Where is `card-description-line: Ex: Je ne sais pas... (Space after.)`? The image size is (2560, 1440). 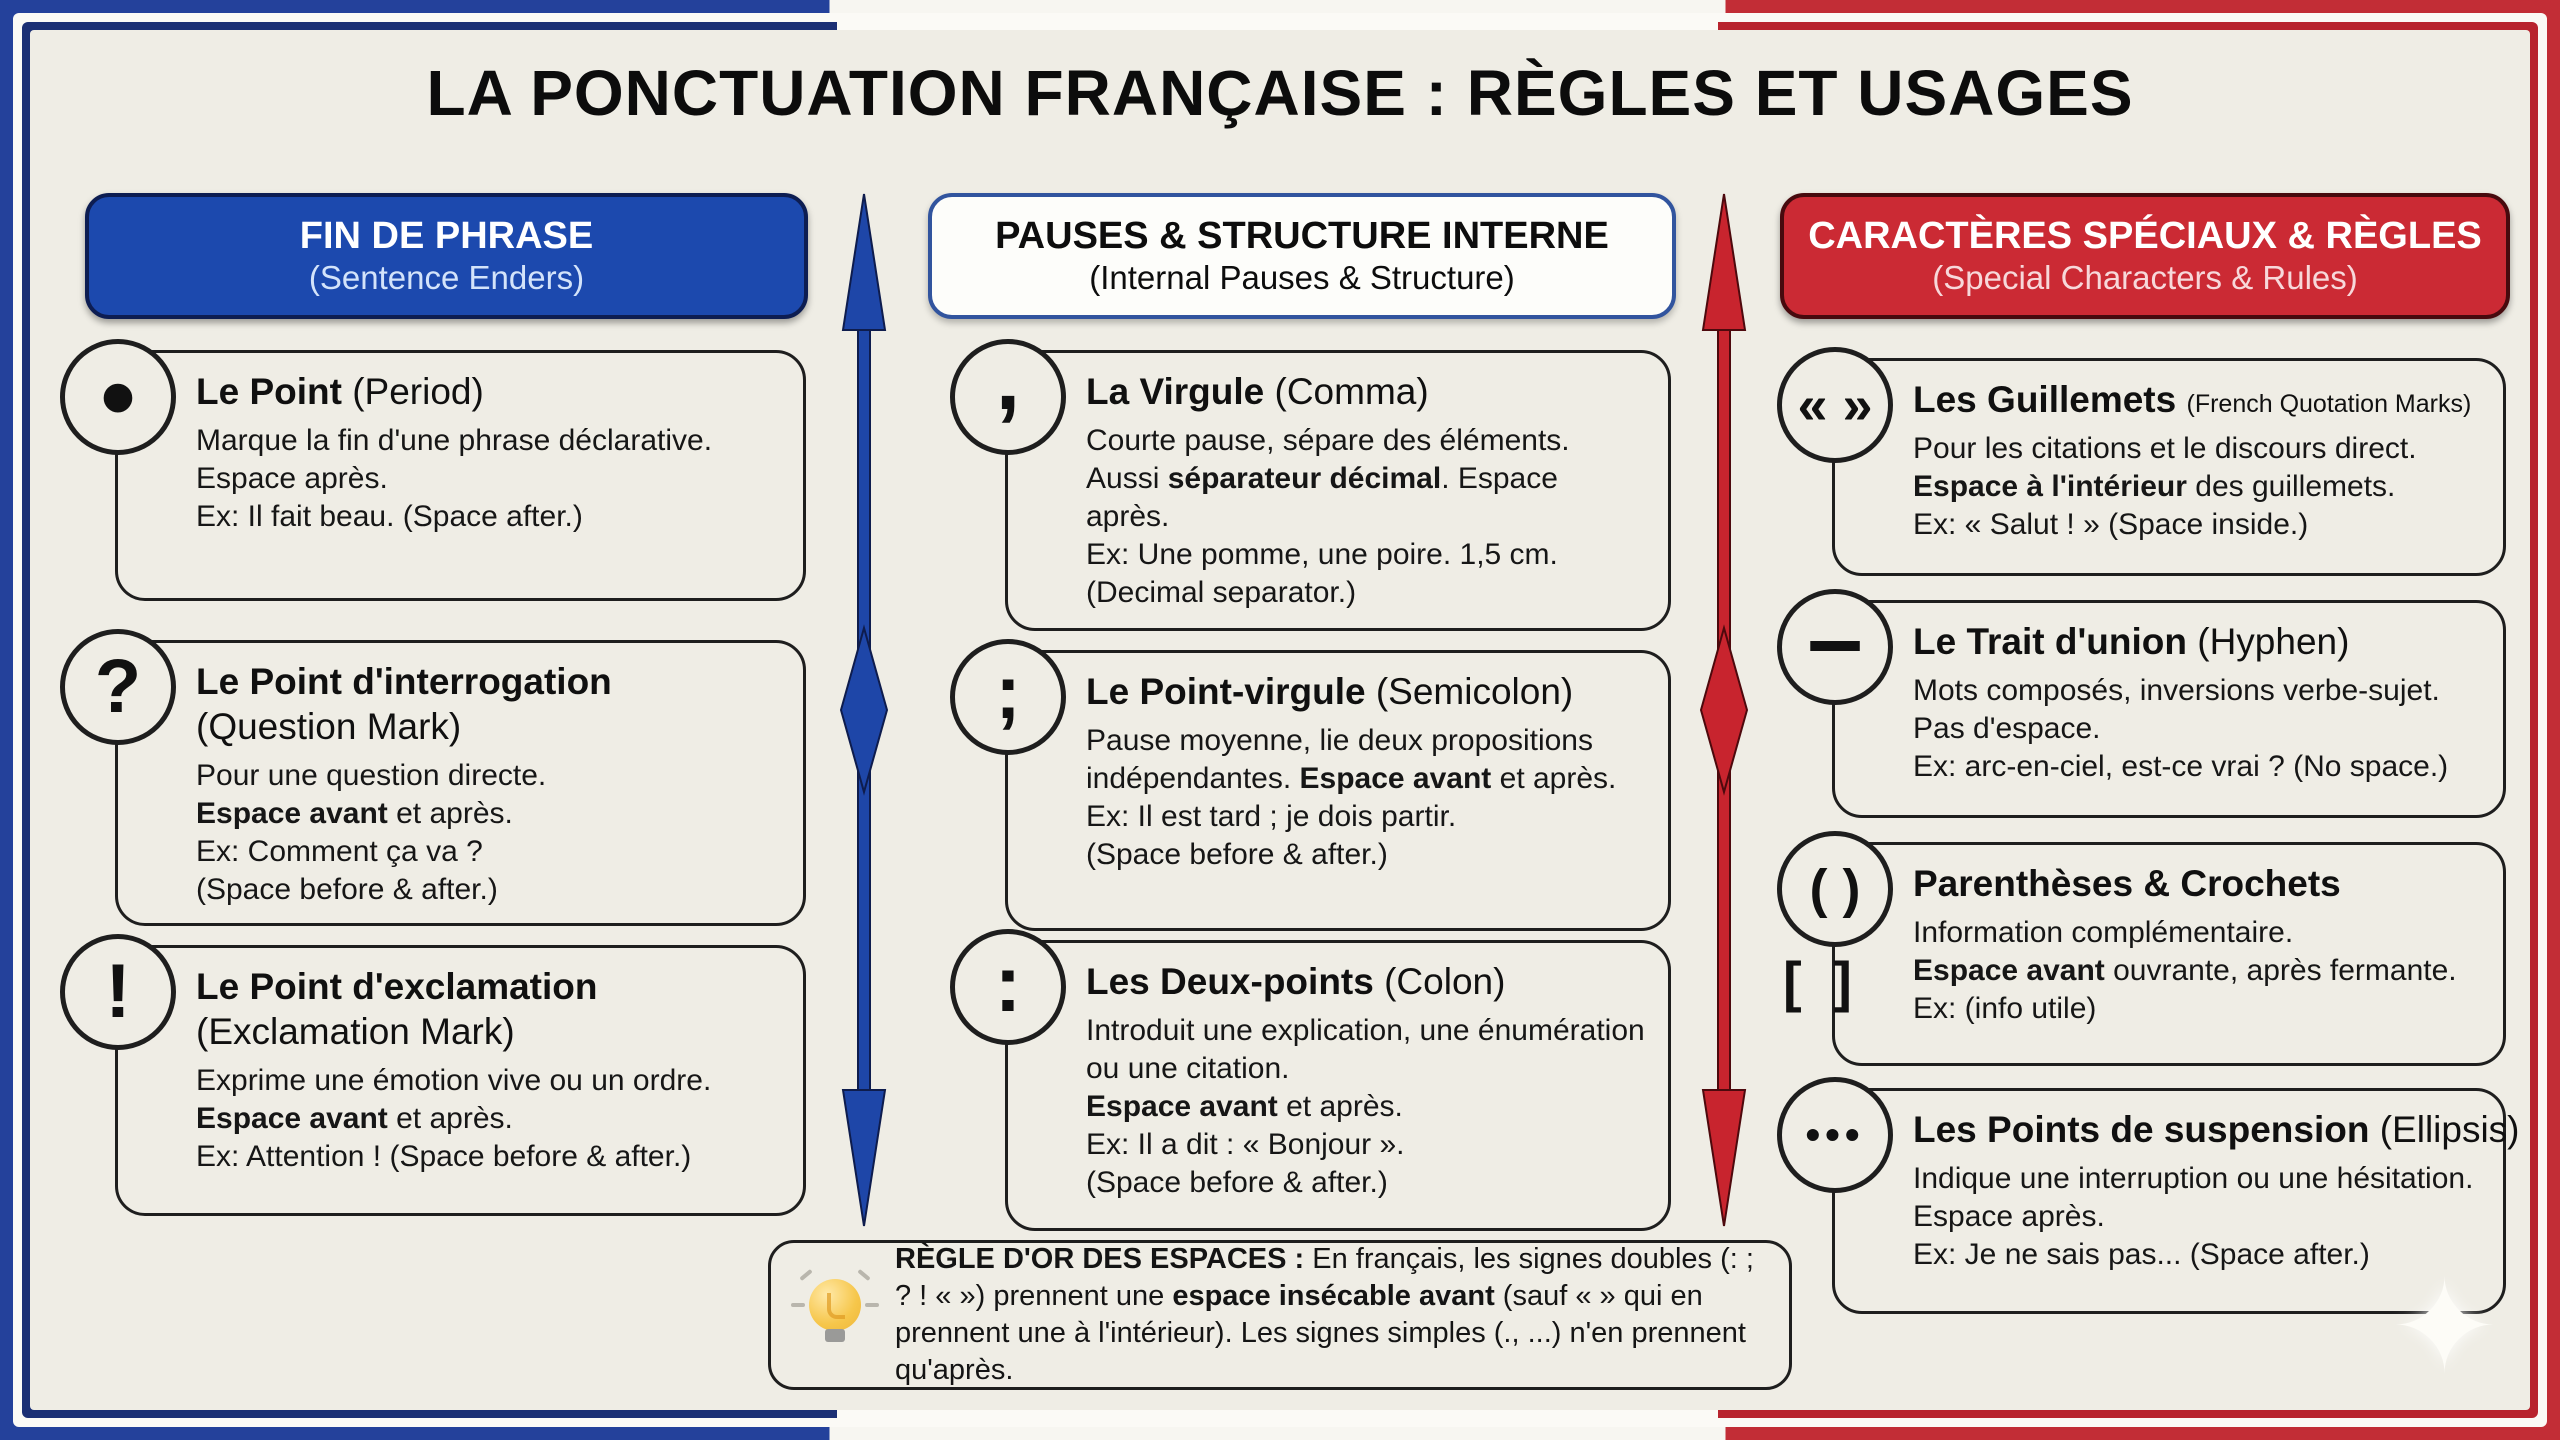
card-description-line: Ex: Je ne sais pas... (Space after.) is located at coordinates (2141, 1255).